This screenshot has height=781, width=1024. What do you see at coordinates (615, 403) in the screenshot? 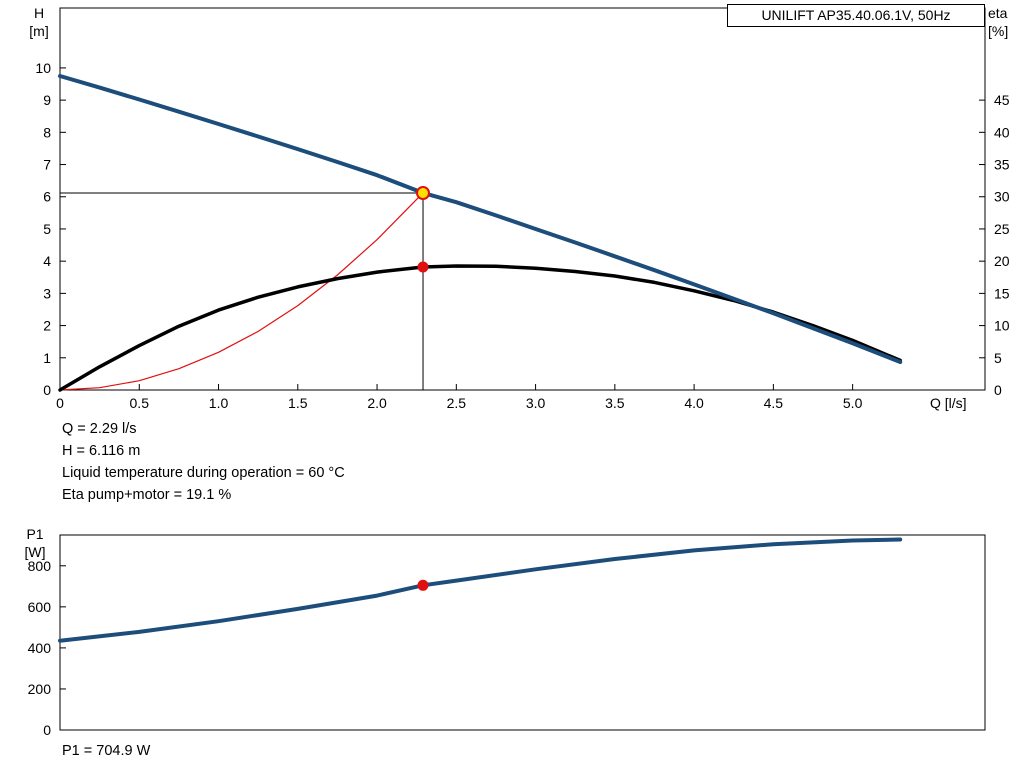
I see `x-tick-label: 3.5` at bounding box center [615, 403].